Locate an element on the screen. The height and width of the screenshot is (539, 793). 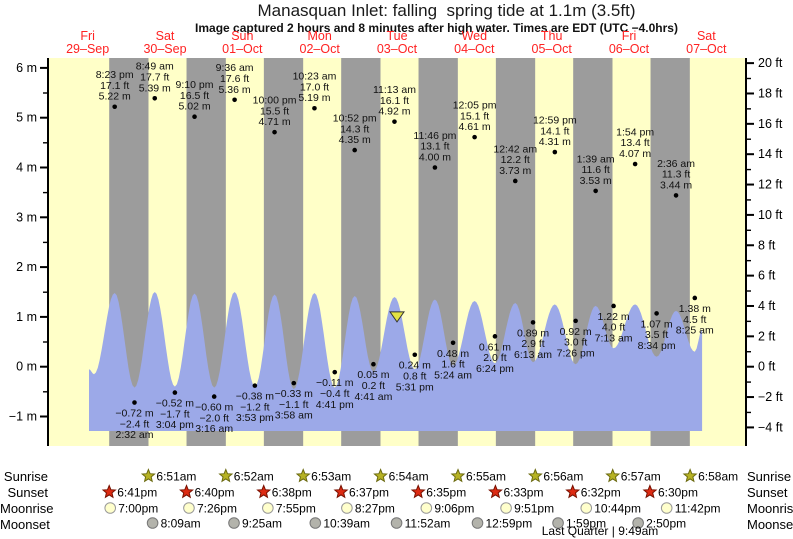
day-date-label: 01–Oct is located at coordinates (242, 49).